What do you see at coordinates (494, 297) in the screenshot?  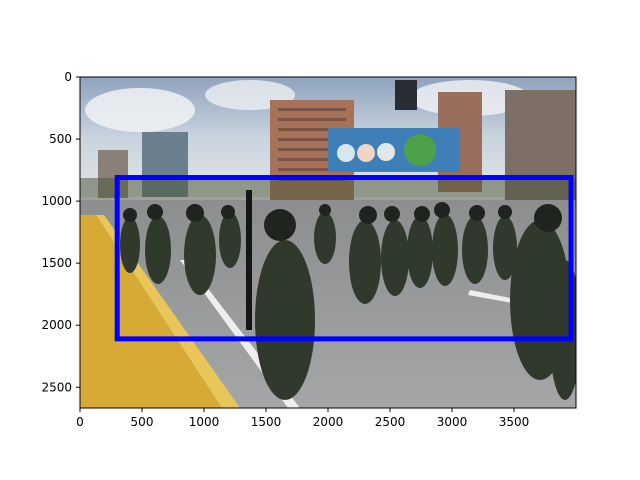 I see `lane-marking` at bounding box center [494, 297].